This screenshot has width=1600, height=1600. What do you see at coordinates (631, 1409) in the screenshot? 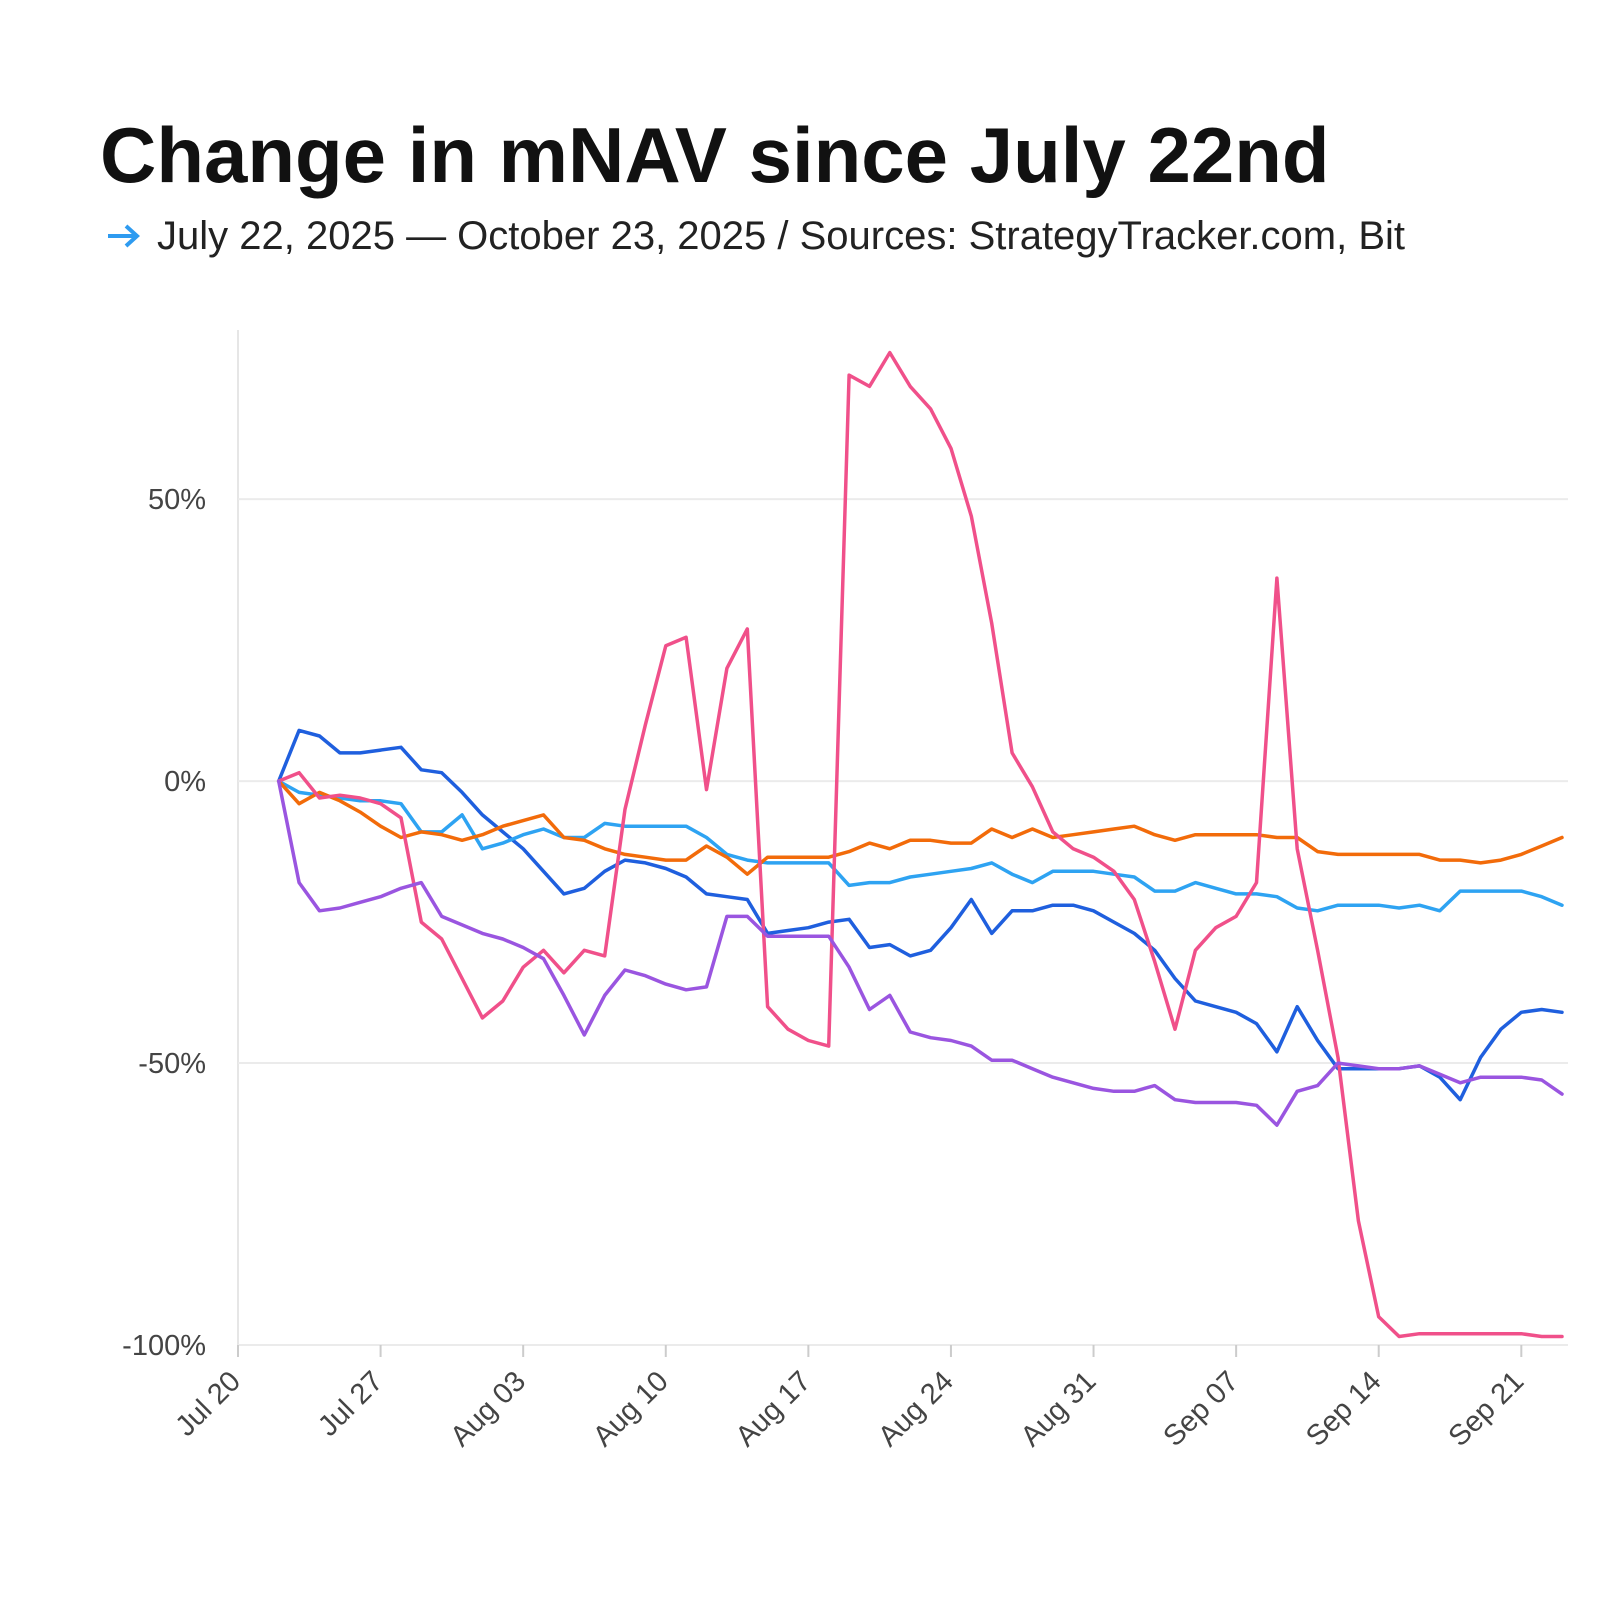
I see `x-tick-label: Aug 10` at bounding box center [631, 1409].